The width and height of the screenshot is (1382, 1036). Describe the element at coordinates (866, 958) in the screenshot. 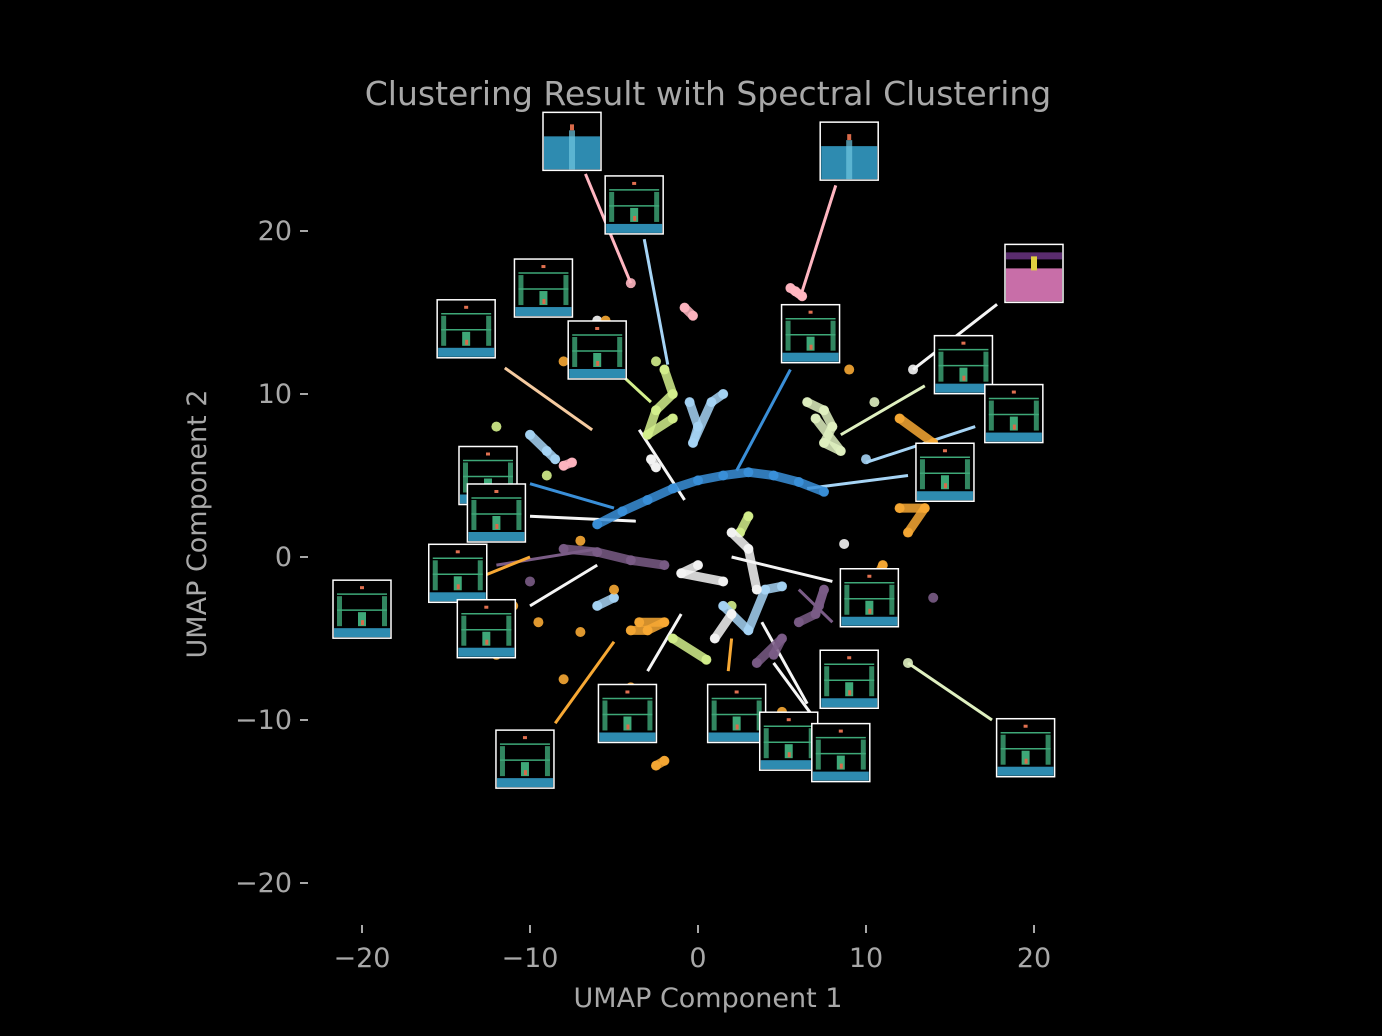

I see `x-tick-label: 10` at that location.